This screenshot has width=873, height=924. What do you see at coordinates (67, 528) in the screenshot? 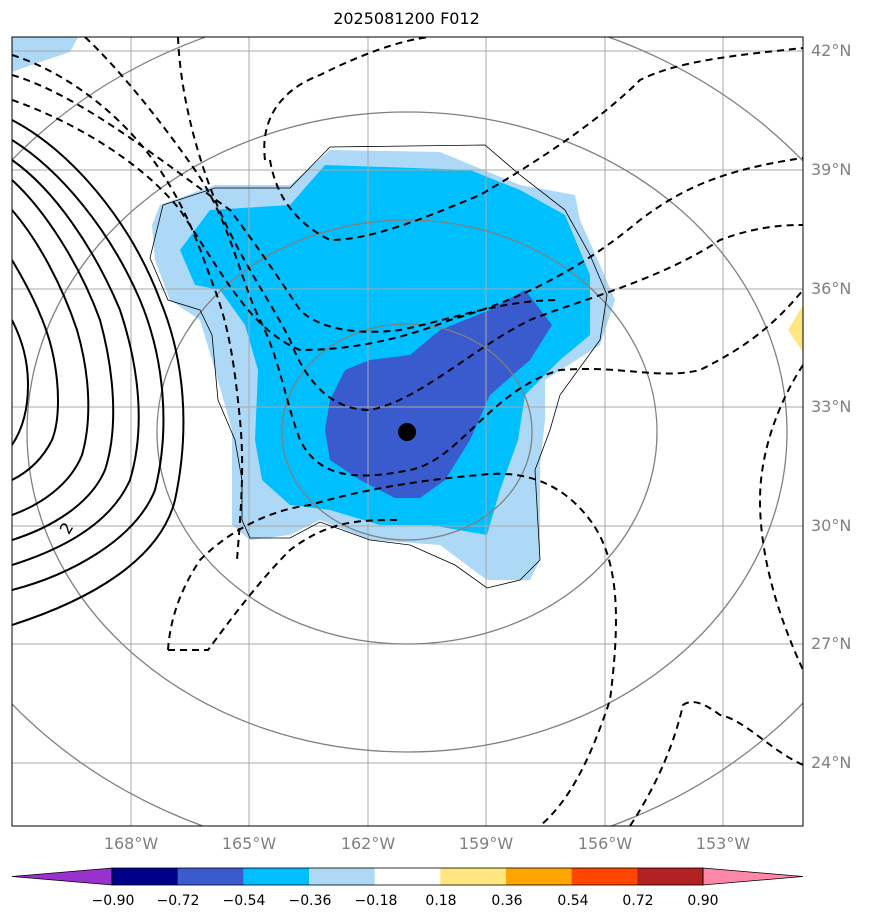
I see `contour-label: 2` at bounding box center [67, 528].